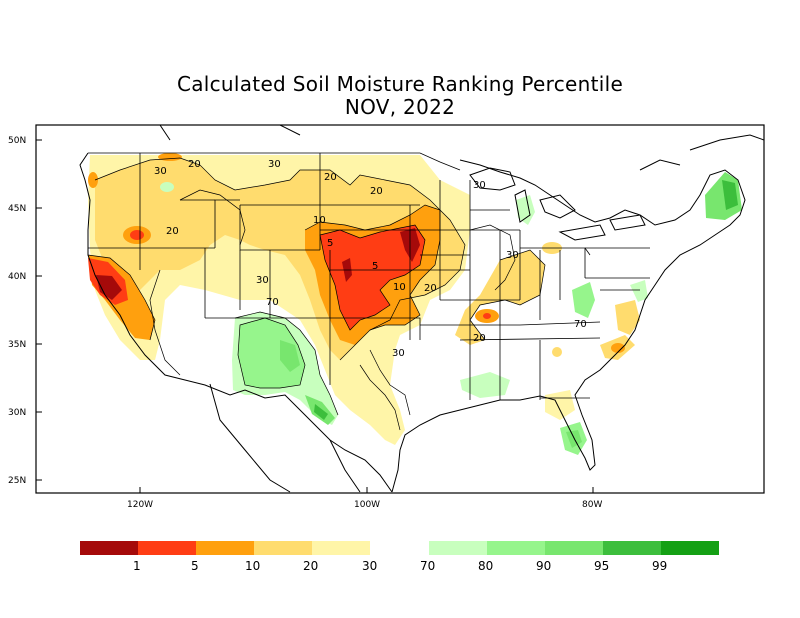 The image size is (800, 618). I want to click on dry-area-florida, so click(560, 405).